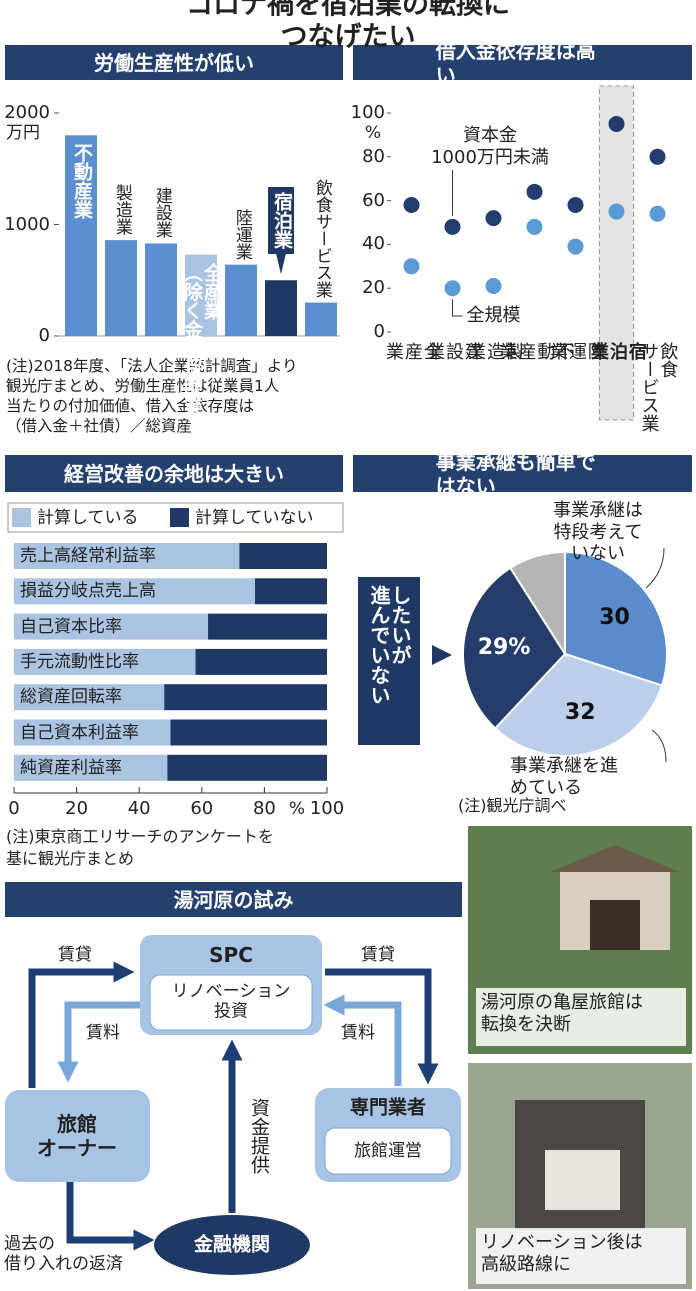 Image resolution: width=696 pixels, height=1291 pixels. What do you see at coordinates (231, 955) in the screenshot?
I see `node-label: SPC` at bounding box center [231, 955].